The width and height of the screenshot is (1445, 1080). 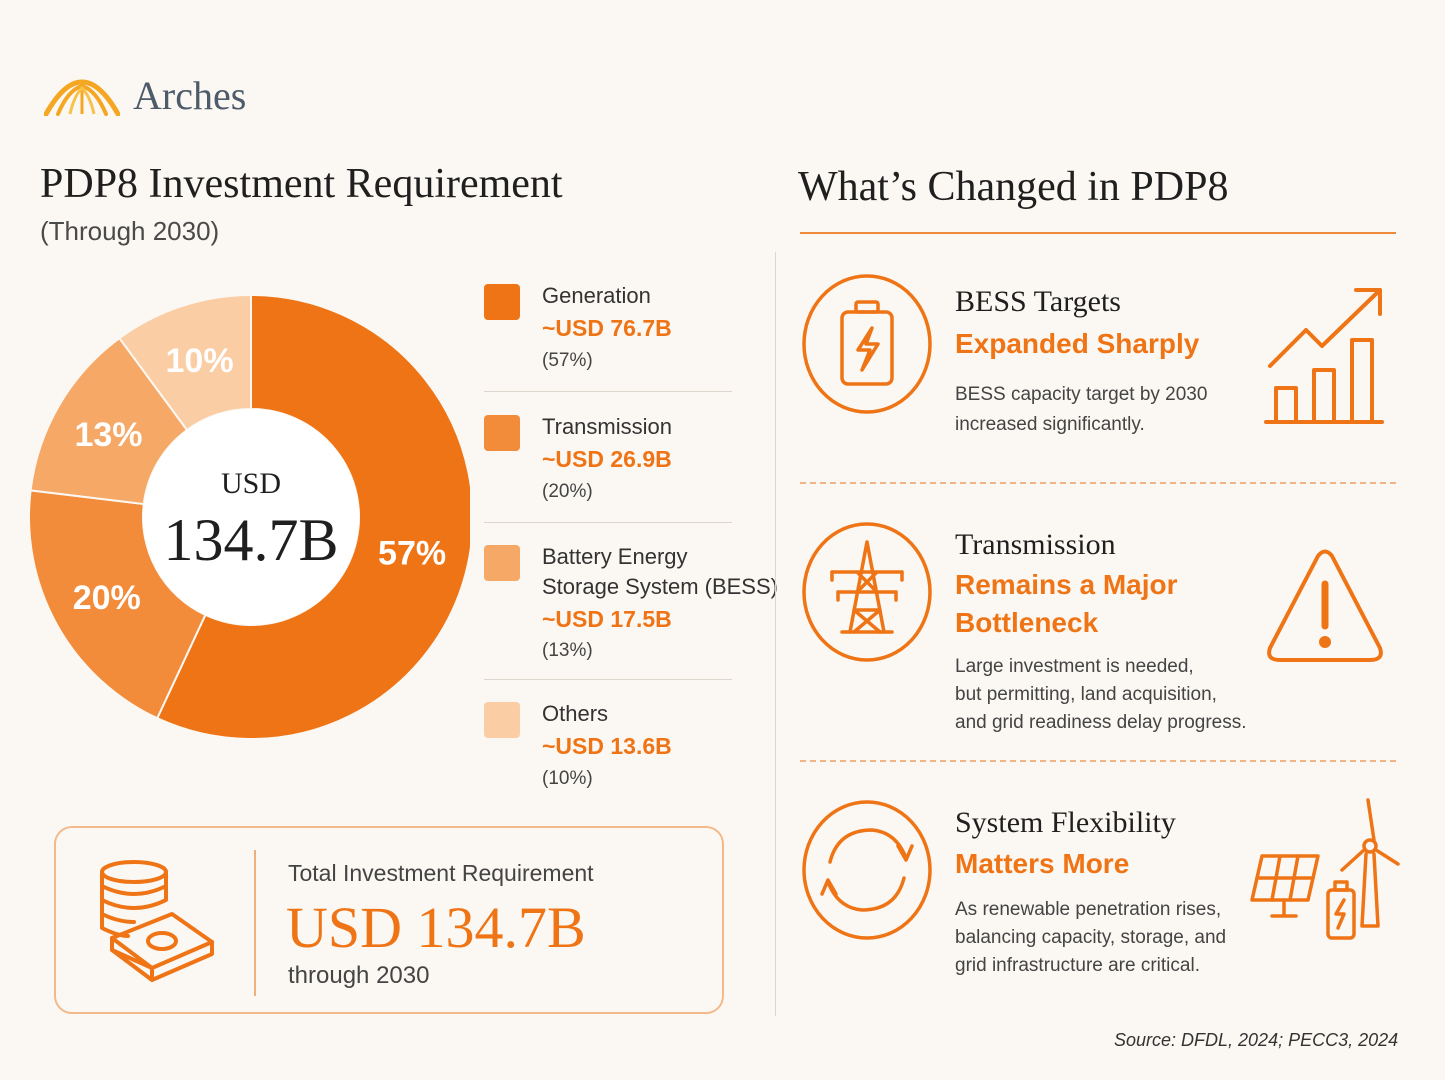 I want to click on investment-subtitle: (Through 2030), so click(x=130, y=231).